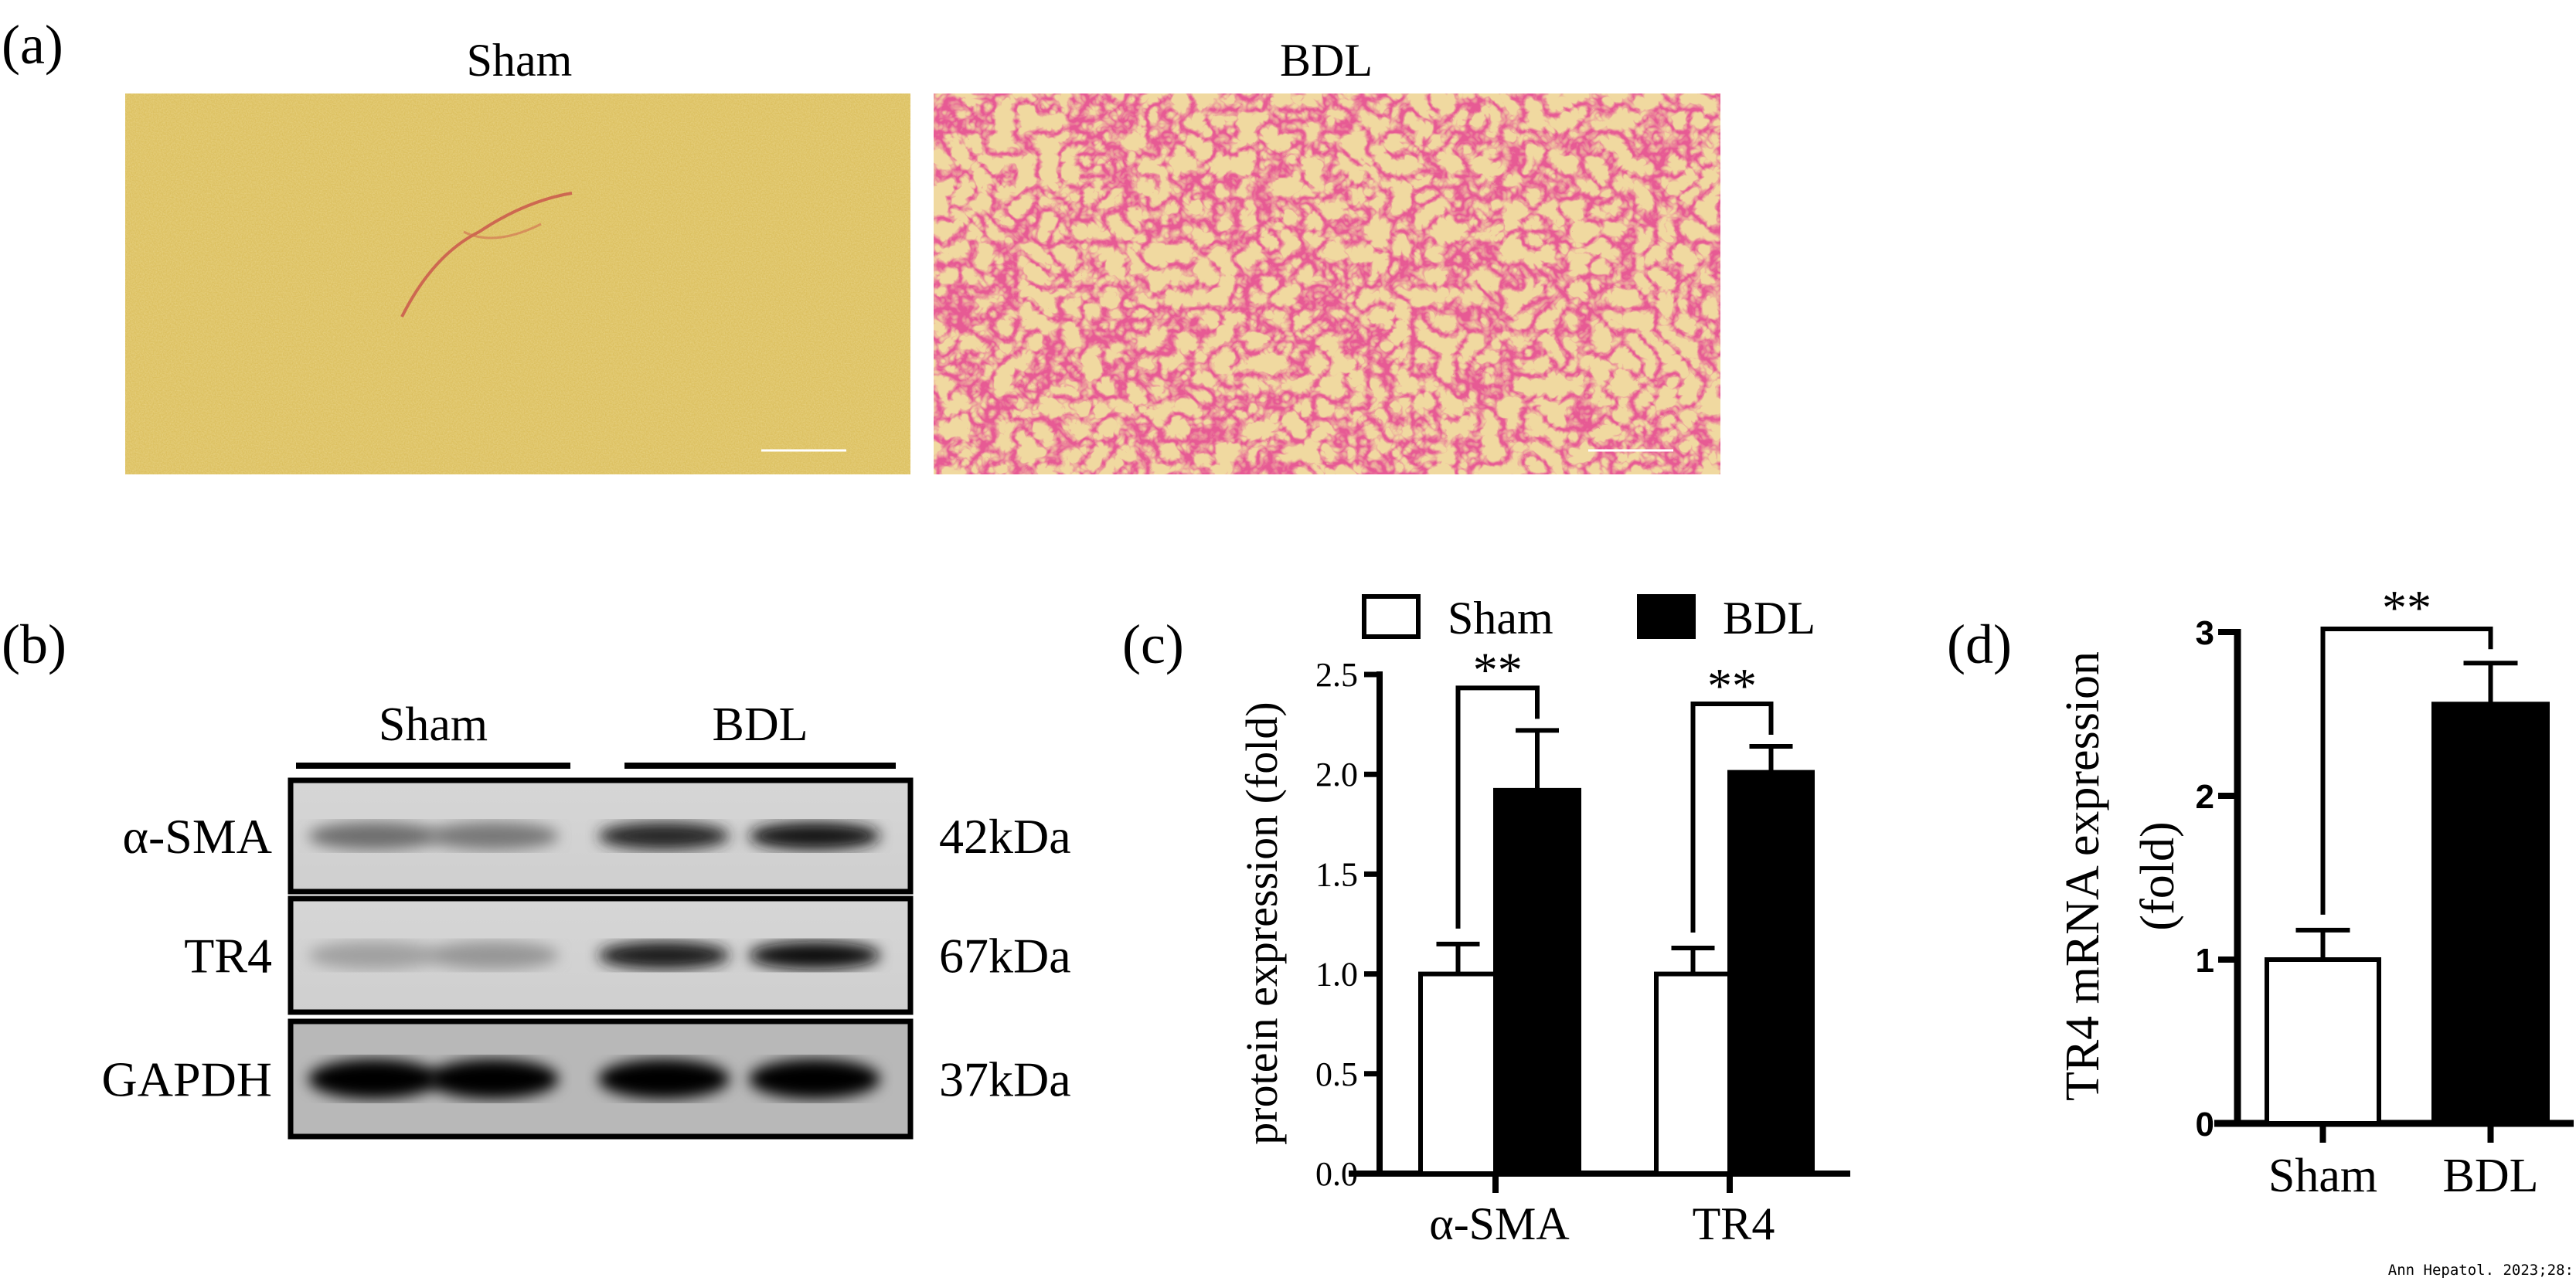 The image size is (2576, 1281). What do you see at coordinates (1336, 775) in the screenshot?
I see `y-tick-label: 2.0` at bounding box center [1336, 775].